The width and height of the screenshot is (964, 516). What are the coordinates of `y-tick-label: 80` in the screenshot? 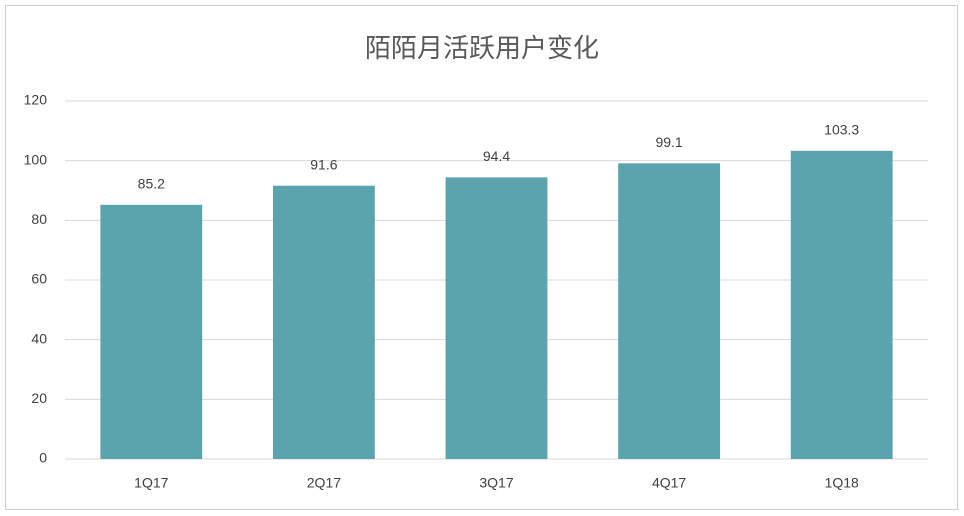 It's located at (39, 219).